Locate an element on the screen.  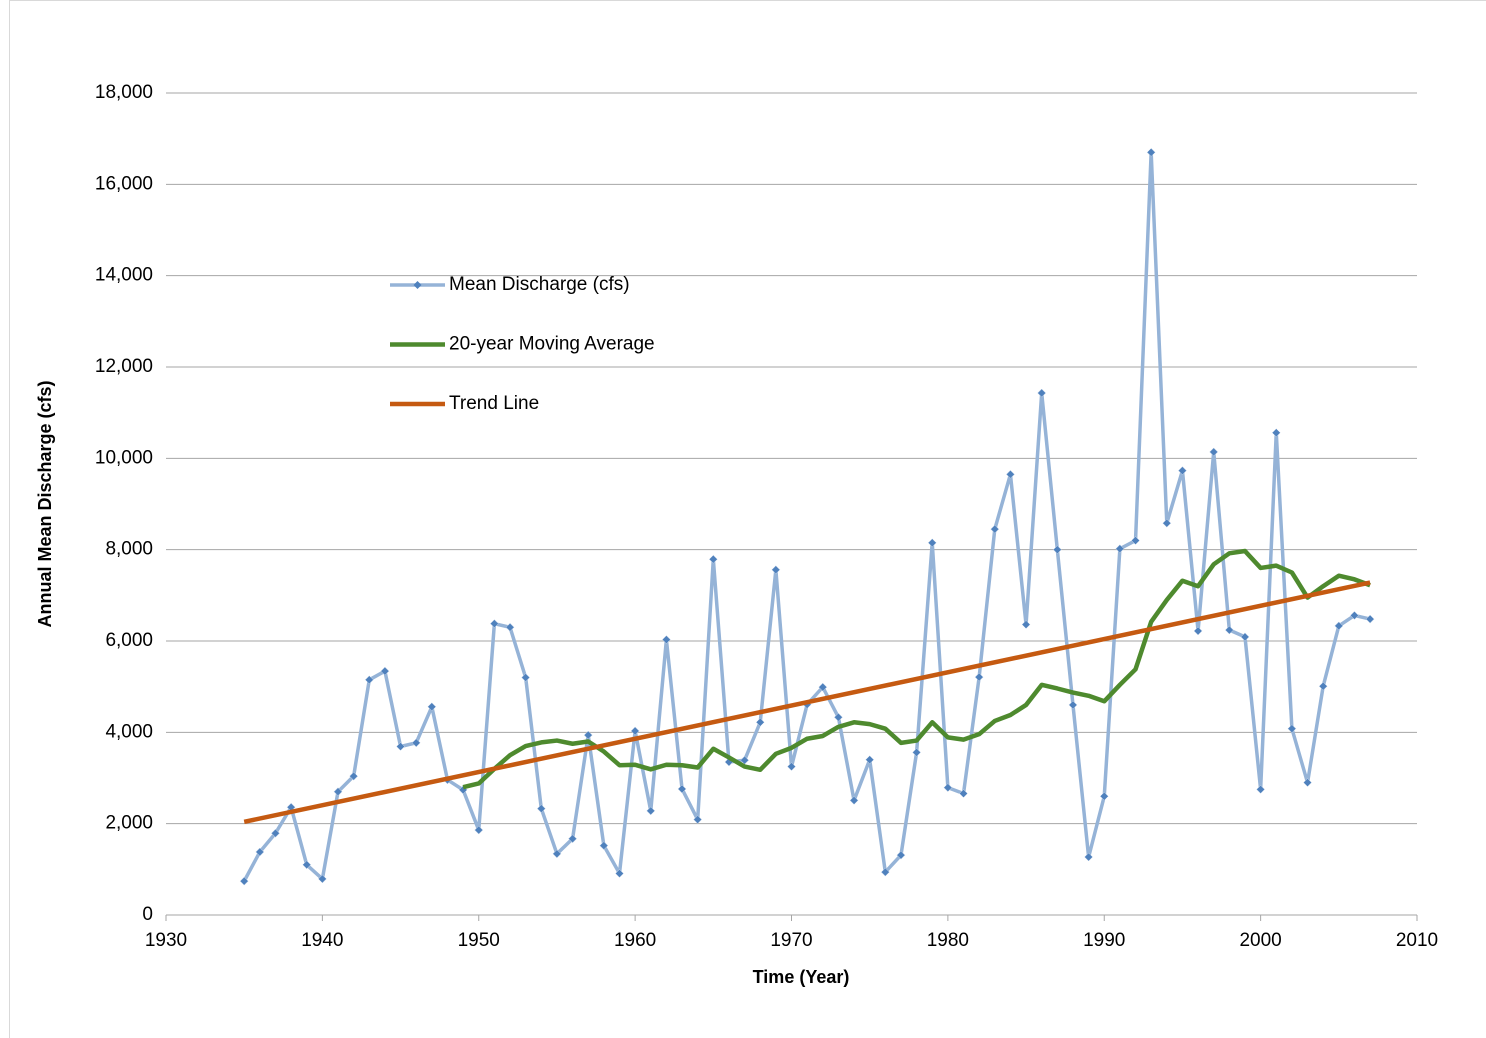
y-tick-label: 14,000 is located at coordinates (124, 275).